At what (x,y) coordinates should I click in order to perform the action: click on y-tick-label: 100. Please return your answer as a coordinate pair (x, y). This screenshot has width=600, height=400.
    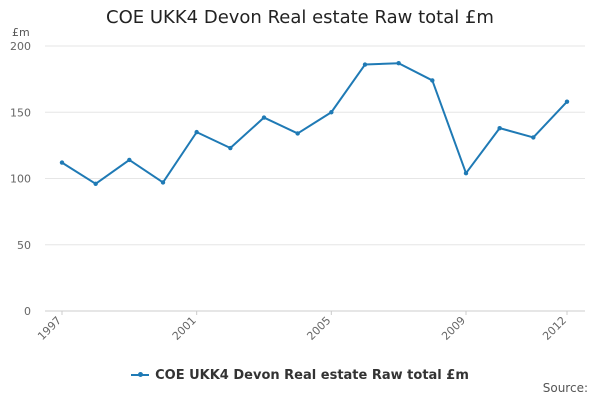
    Looking at the image, I should click on (20, 179).